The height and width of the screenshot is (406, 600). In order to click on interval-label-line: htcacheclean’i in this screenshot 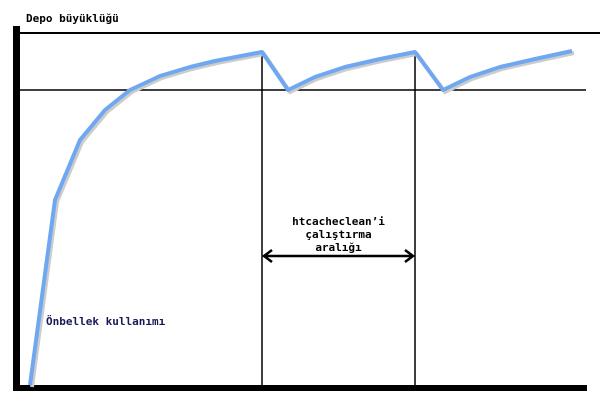, I will do `click(338, 221)`.